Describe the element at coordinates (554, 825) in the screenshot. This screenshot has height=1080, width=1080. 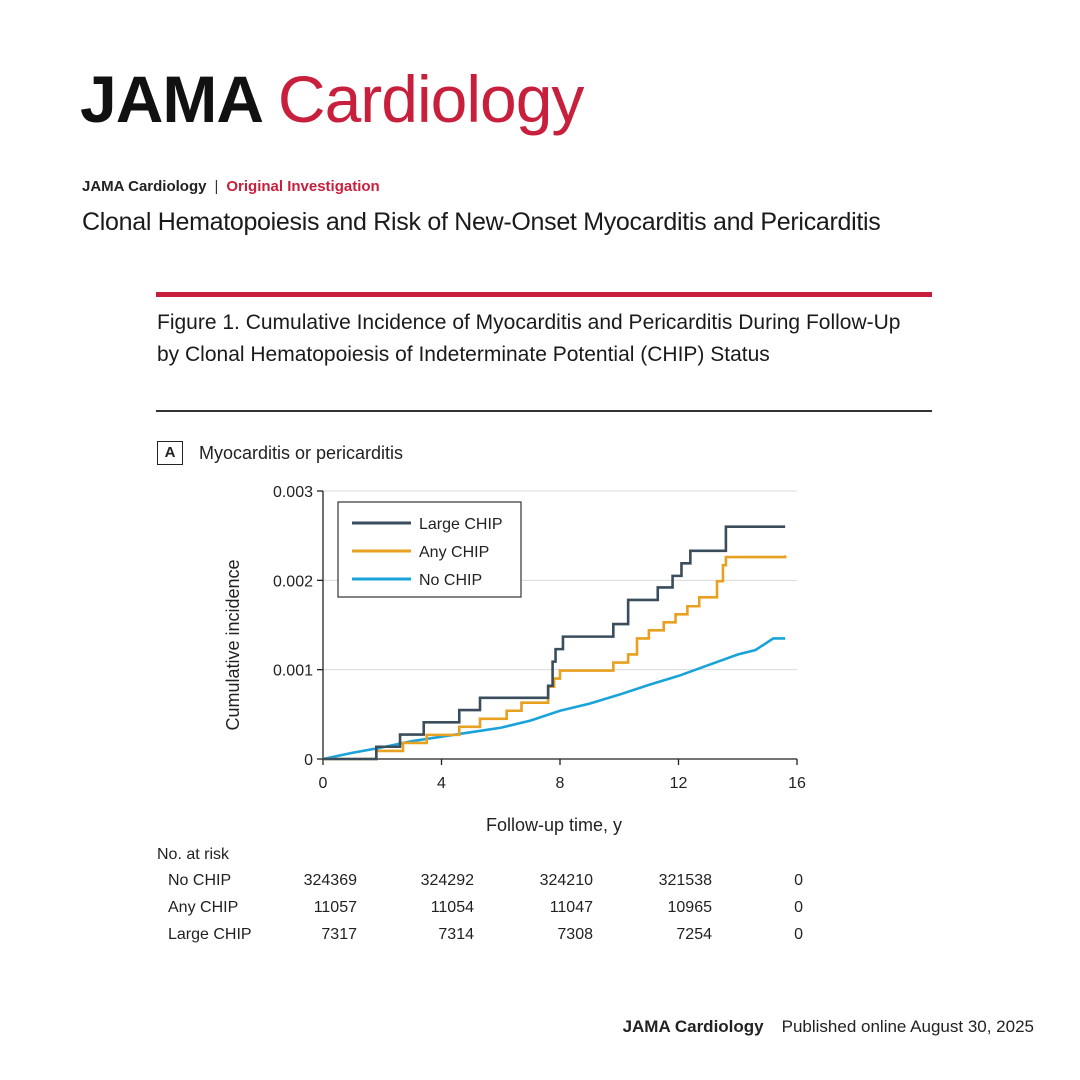
I see `x-axis-label: Follow-up time, y` at that location.